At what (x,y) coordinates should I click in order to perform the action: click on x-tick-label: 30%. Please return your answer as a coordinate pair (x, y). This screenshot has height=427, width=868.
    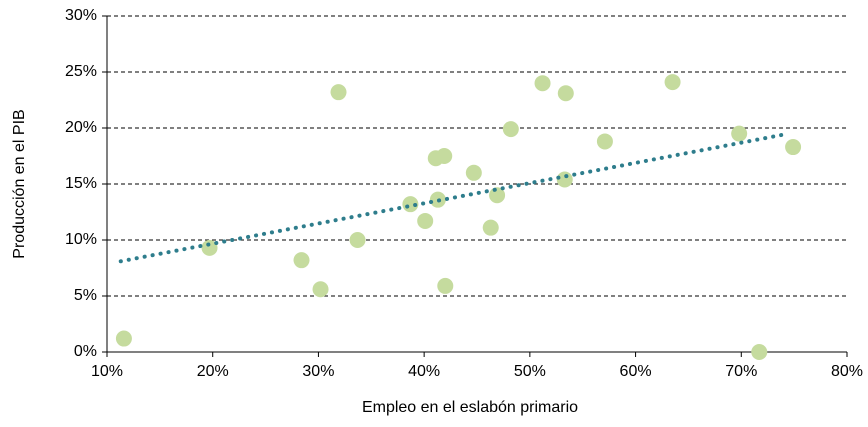
    Looking at the image, I should click on (318, 371).